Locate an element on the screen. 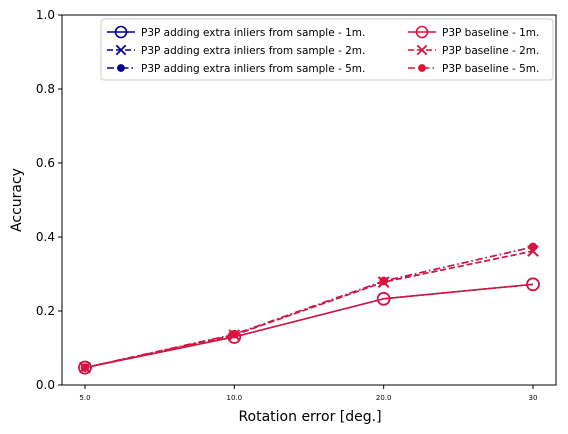  y-tick-label-5: 0.8 is located at coordinates (45, 89).